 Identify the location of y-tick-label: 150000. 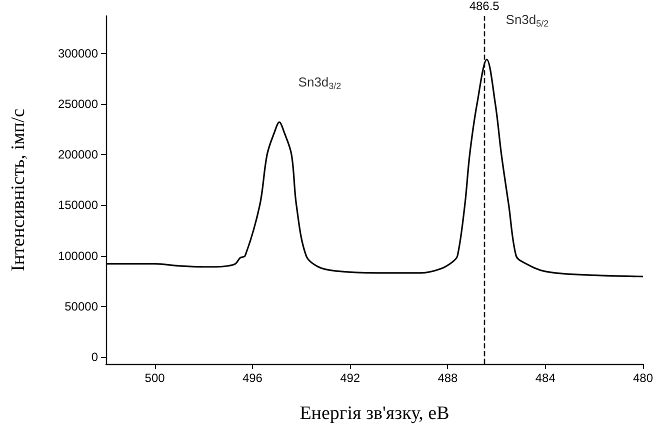
(78, 205).